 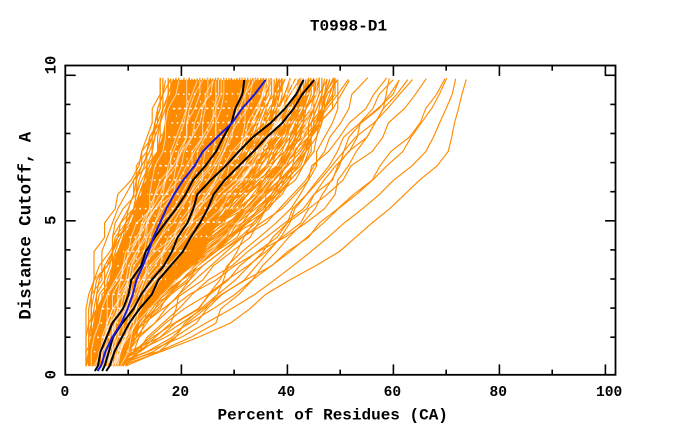 I want to click on svg-text: T0998-D1, so click(x=348, y=26).